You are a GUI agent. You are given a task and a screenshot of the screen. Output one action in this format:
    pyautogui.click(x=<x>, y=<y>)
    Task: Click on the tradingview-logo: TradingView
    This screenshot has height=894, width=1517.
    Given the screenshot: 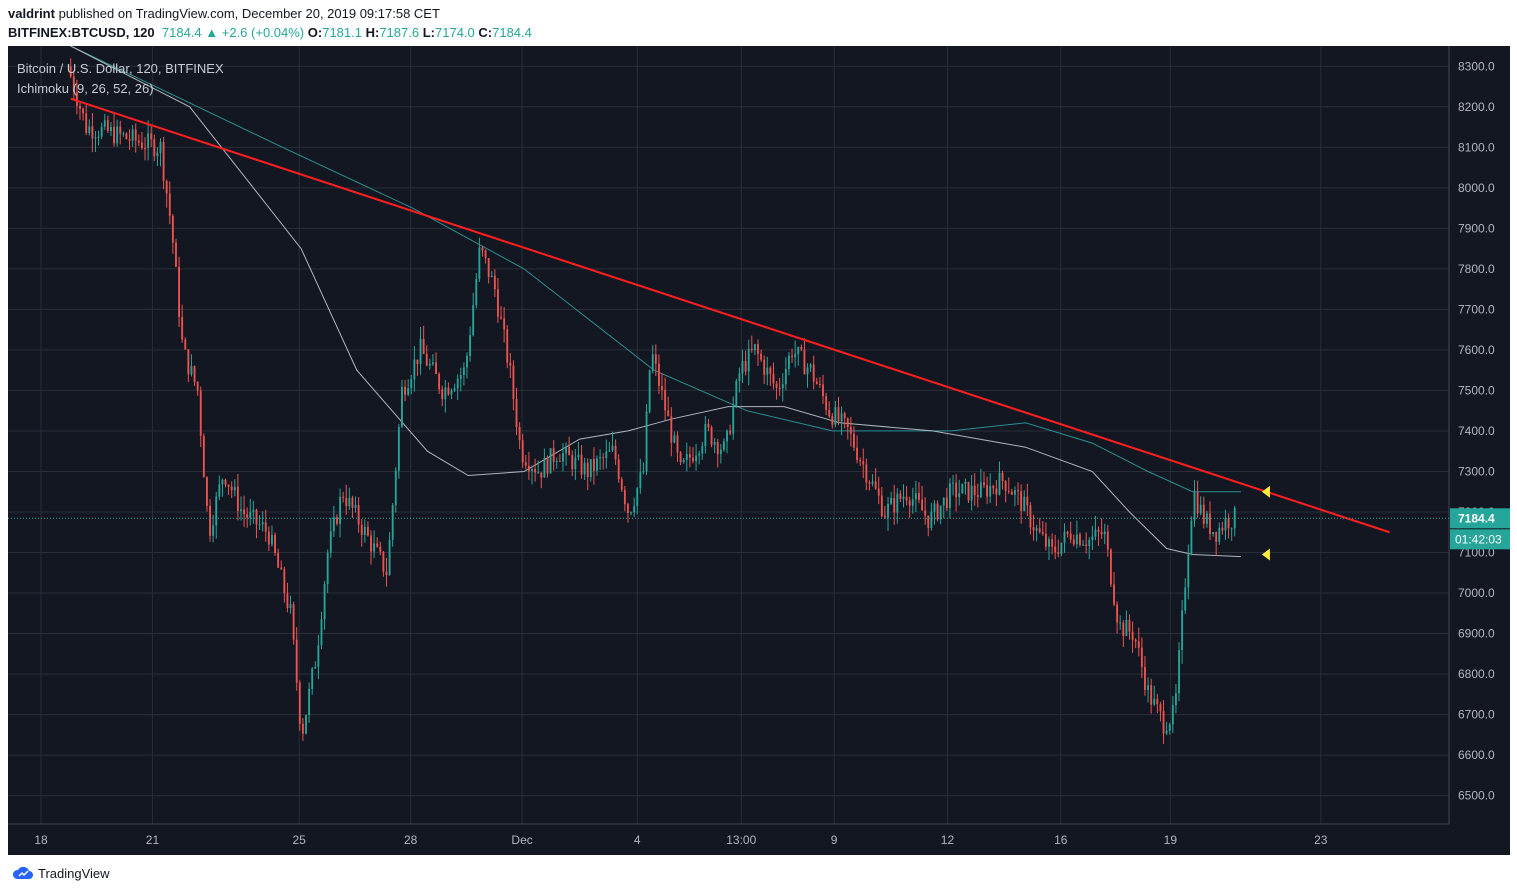 What is the action you would take?
    pyautogui.click(x=61, y=873)
    